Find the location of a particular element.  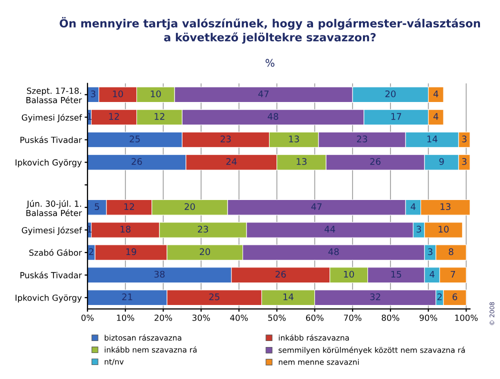

x-tick-label: 70% is located at coordinates (353, 317).